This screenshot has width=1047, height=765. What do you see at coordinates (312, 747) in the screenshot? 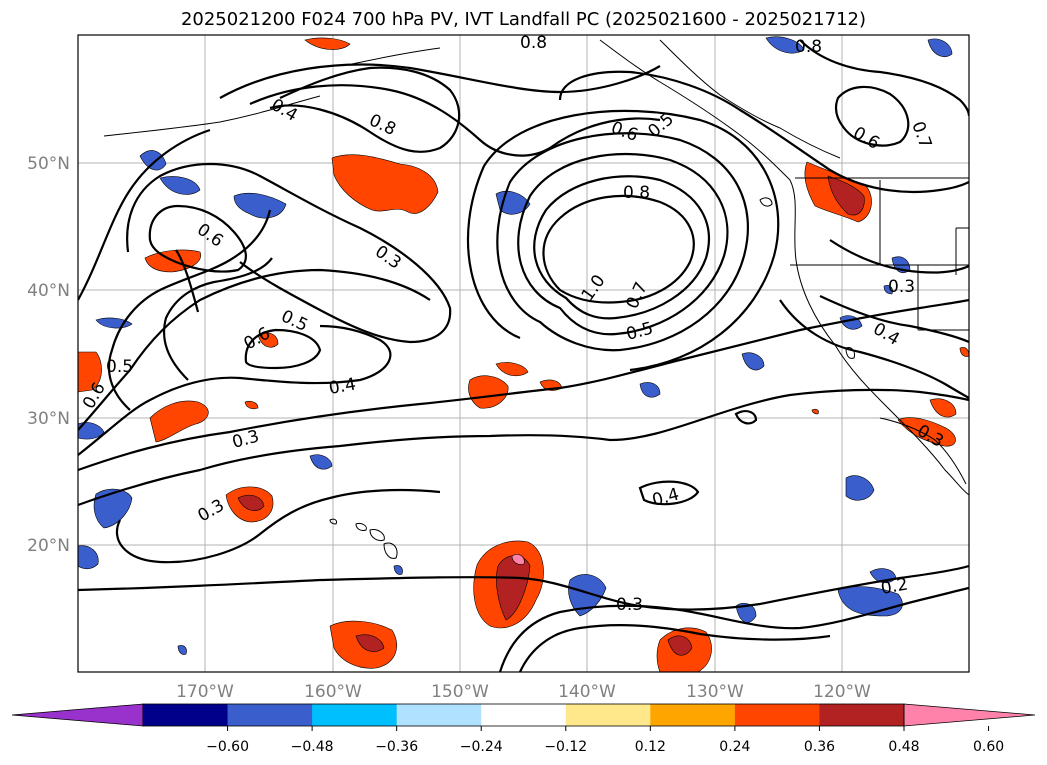
I see `colorbar-tick-label: −0.48` at bounding box center [312, 747].